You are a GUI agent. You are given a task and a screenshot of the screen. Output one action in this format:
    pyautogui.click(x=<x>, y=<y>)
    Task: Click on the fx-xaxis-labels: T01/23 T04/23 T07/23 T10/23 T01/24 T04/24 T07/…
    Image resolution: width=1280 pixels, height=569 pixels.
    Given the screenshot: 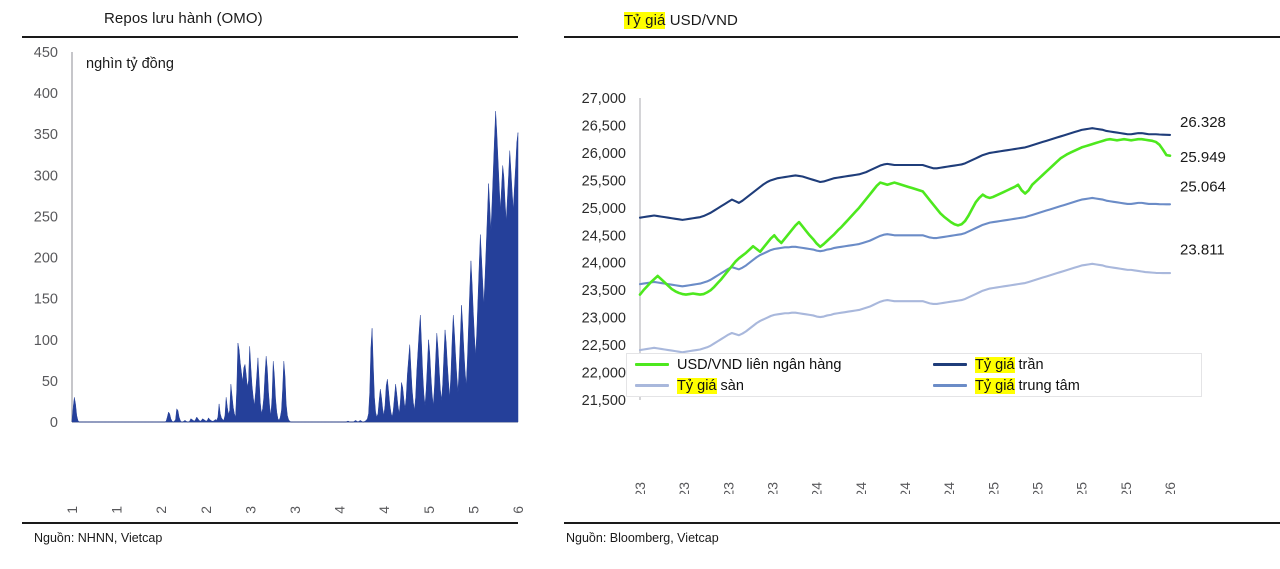 What is the action you would take?
    pyautogui.click(x=905, y=488)
    